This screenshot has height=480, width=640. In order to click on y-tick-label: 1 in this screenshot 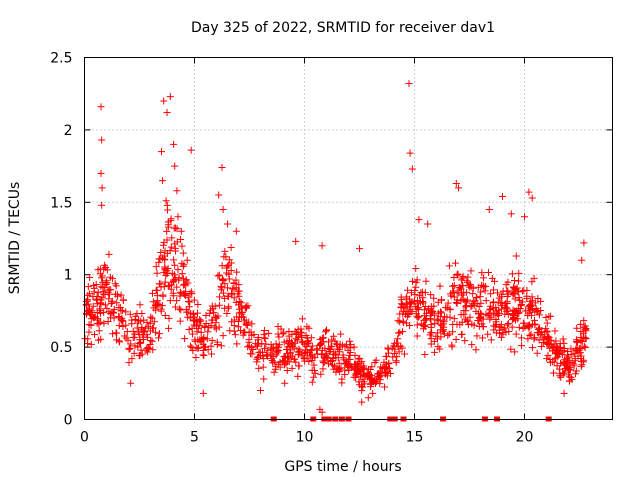, I will do `click(68, 276)`.